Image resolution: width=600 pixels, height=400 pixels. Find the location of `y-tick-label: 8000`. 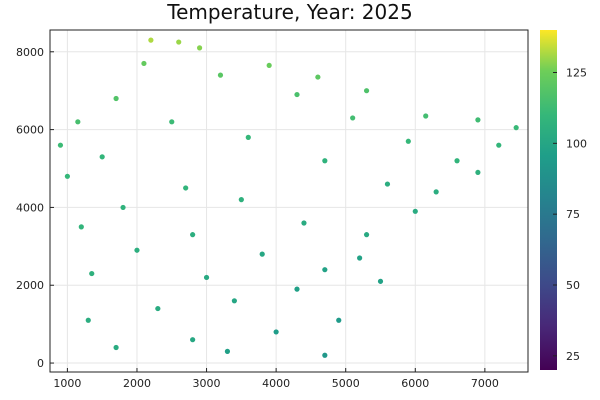

y-tick-label: 8000 is located at coordinates (30, 52).